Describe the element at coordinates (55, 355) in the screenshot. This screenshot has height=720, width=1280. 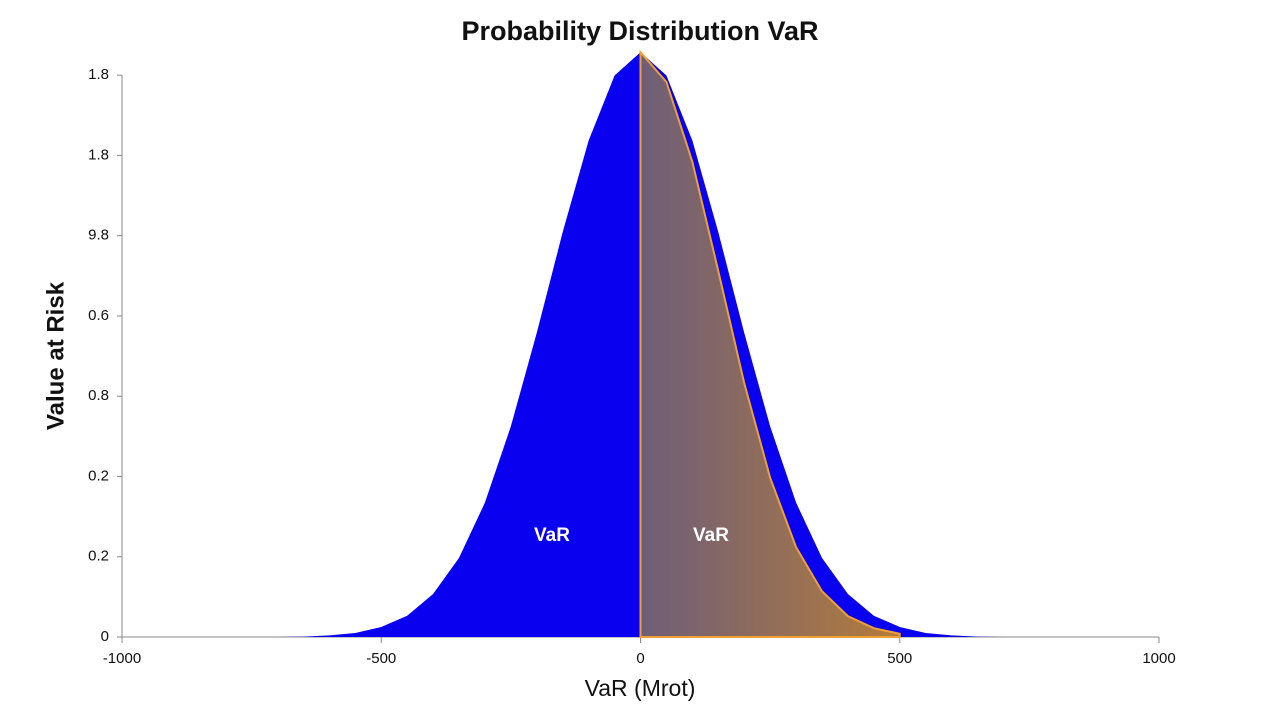
I see `y-axis-label: Value at Risk` at that location.